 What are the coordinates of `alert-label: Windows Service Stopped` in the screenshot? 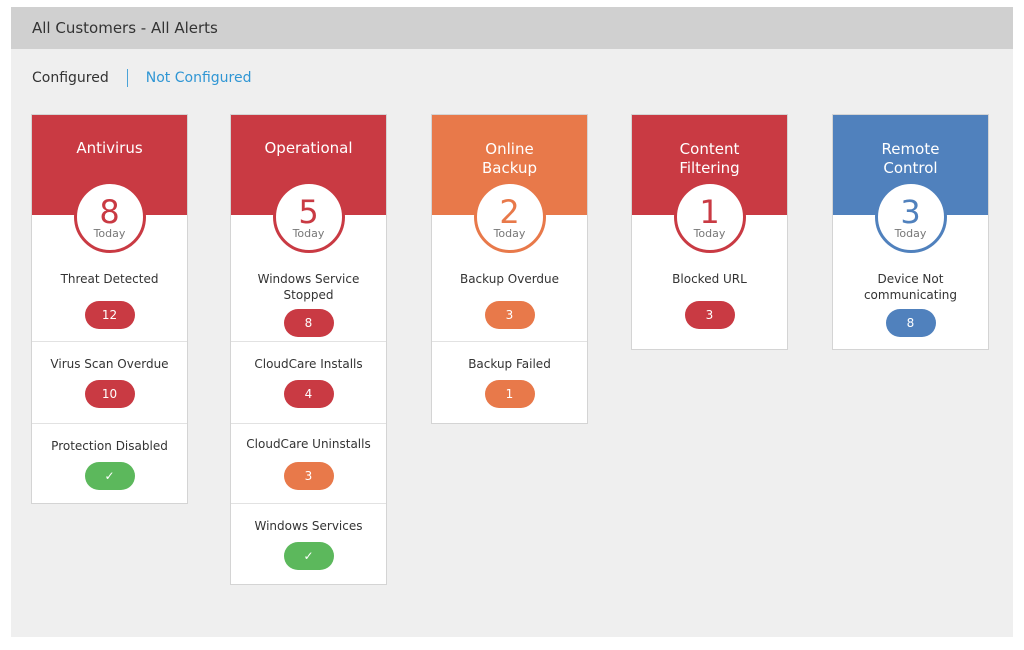 It's located at (308, 287).